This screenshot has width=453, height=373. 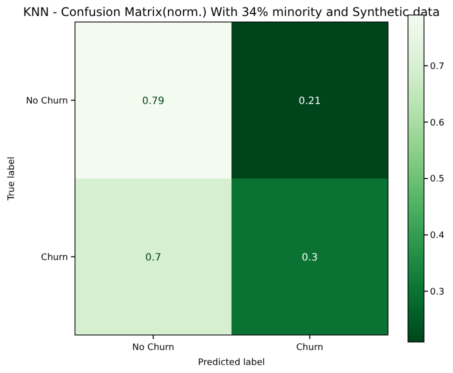 What do you see at coordinates (437, 123) in the screenshot?
I see `color-bar-label: 0.6` at bounding box center [437, 123].